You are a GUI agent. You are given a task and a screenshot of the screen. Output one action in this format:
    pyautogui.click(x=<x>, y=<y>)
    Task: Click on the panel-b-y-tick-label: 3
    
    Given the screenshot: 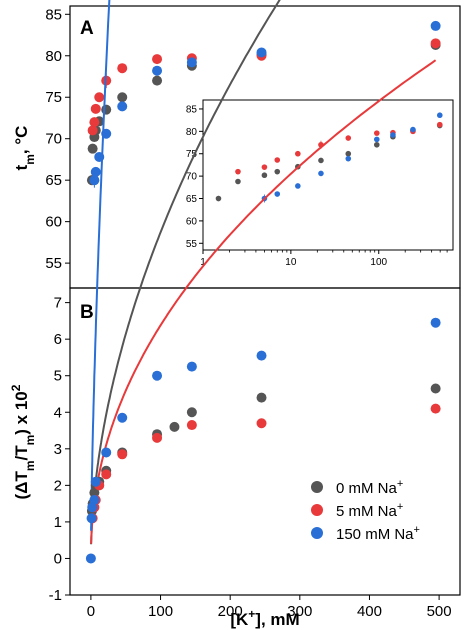 What is the action you would take?
    pyautogui.click(x=58, y=449)
    